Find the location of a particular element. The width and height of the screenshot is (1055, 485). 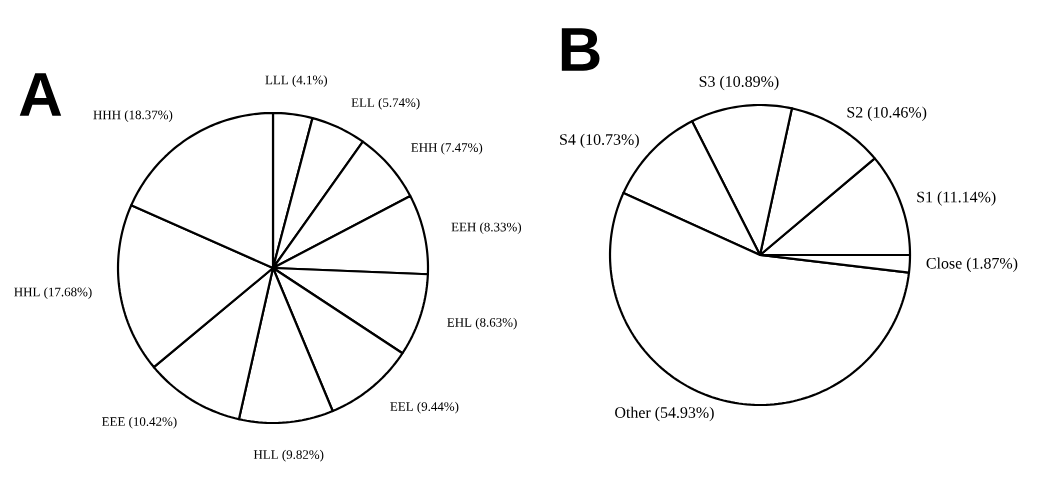

chart-title: B is located at coordinates (580, 49).